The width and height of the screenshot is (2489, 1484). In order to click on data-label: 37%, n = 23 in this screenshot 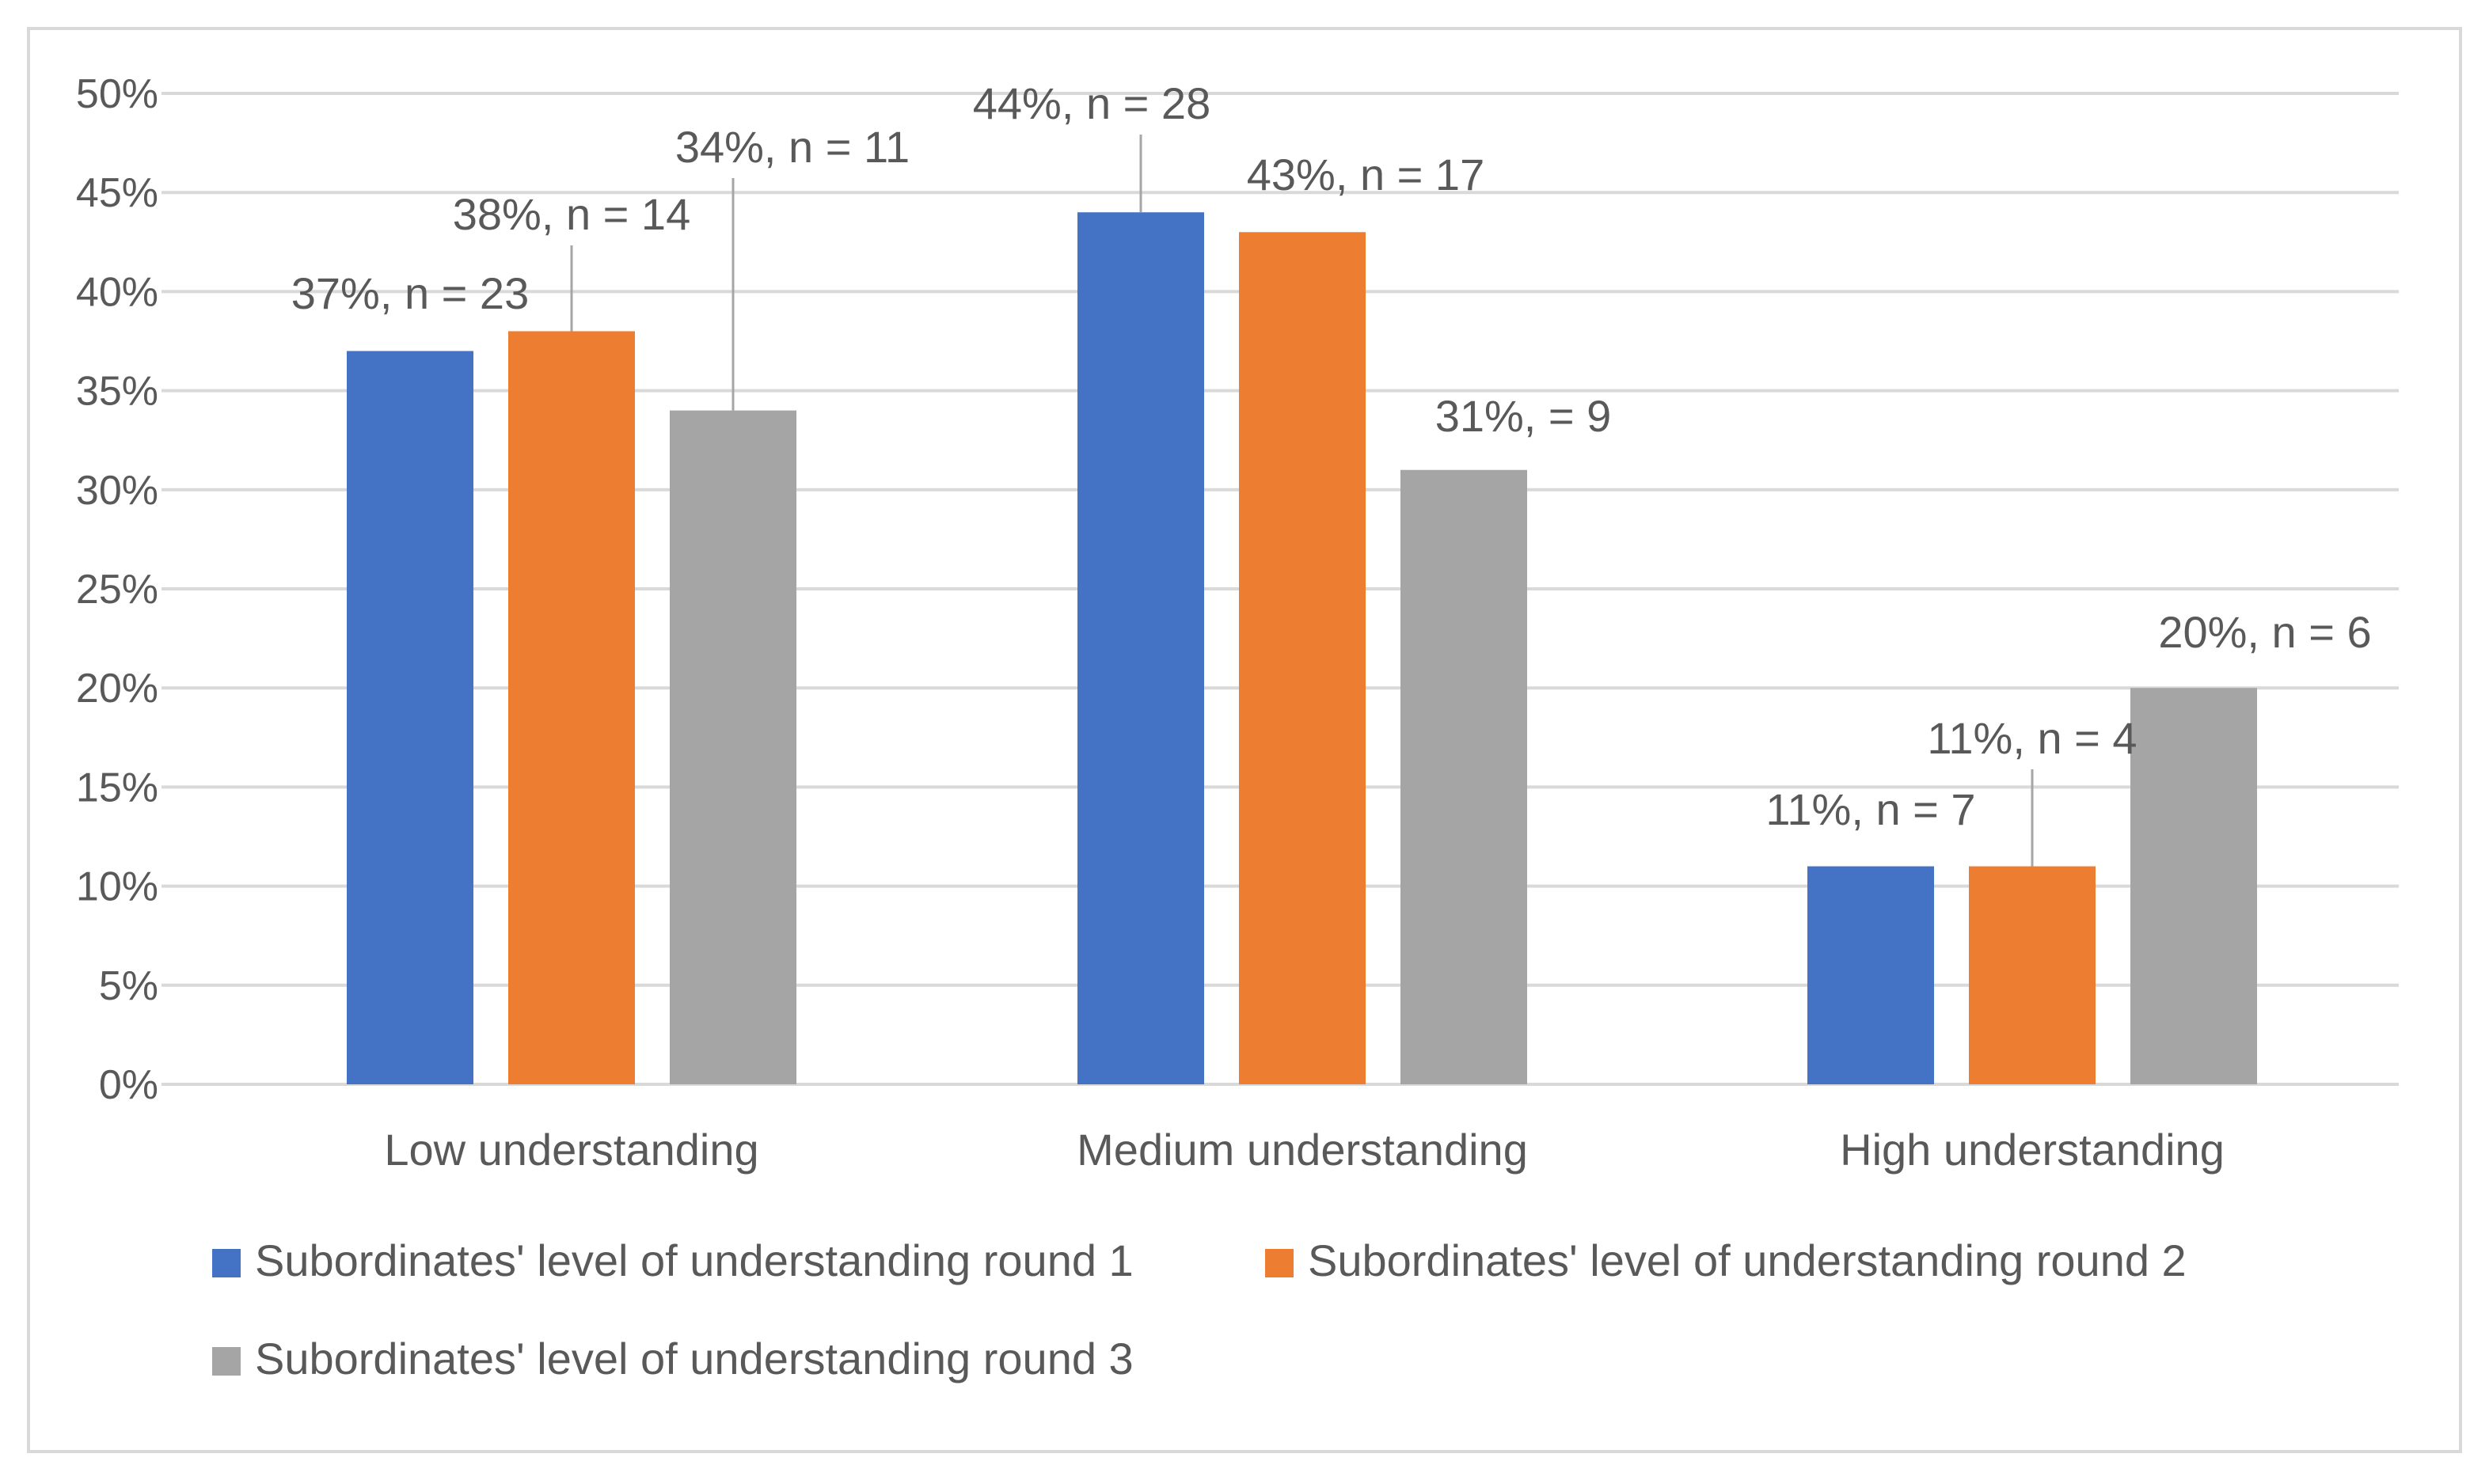, I will do `click(410, 293)`.